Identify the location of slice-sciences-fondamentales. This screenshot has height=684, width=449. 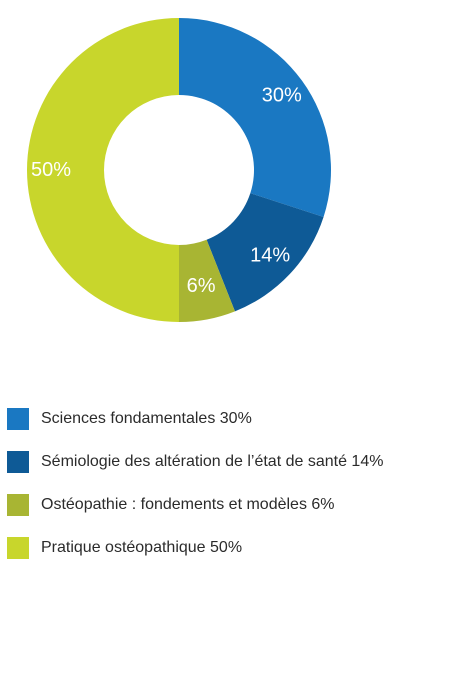
(255, 117).